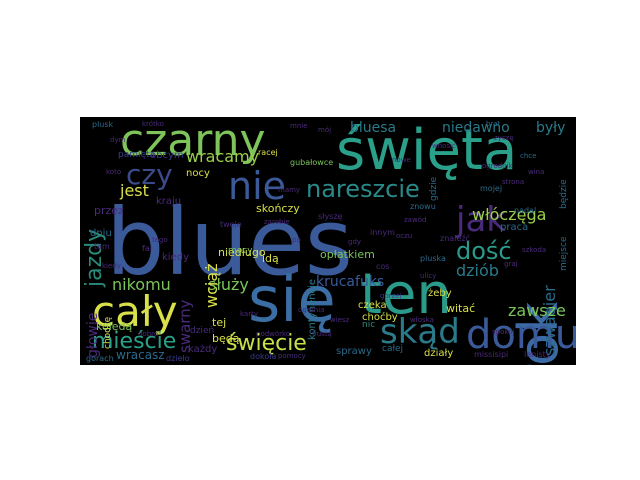  What do you see at coordinates (141, 284) in the screenshot?
I see `word: nikomu` at bounding box center [141, 284].